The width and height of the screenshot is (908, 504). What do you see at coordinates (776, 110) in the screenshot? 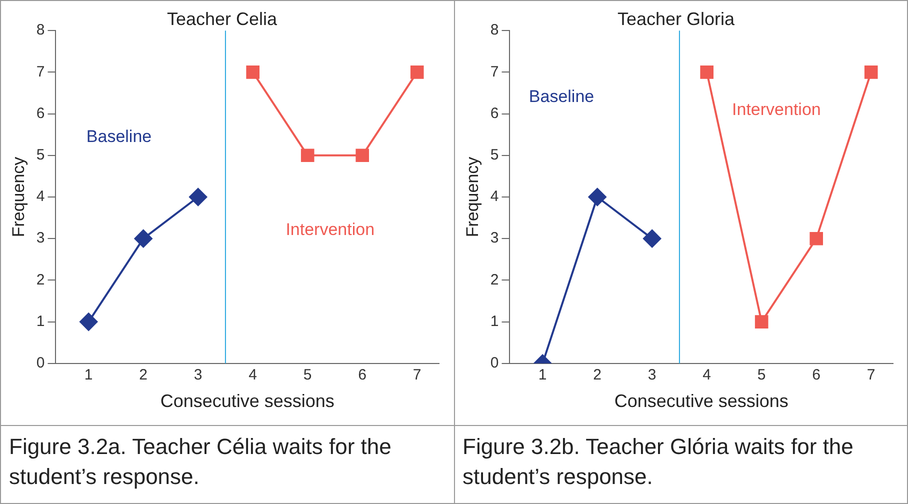
I see `series-label: Intervention` at bounding box center [776, 110].